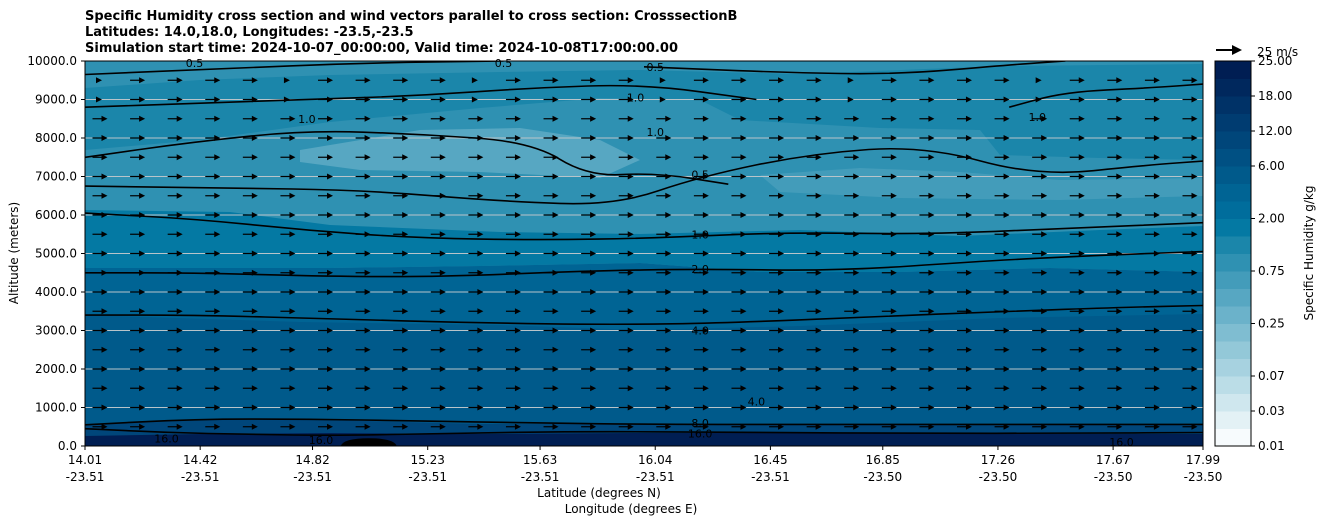 This screenshot has height=526, width=1326. I want to click on x-tick-label-latitude: 16.45, so click(770, 460).